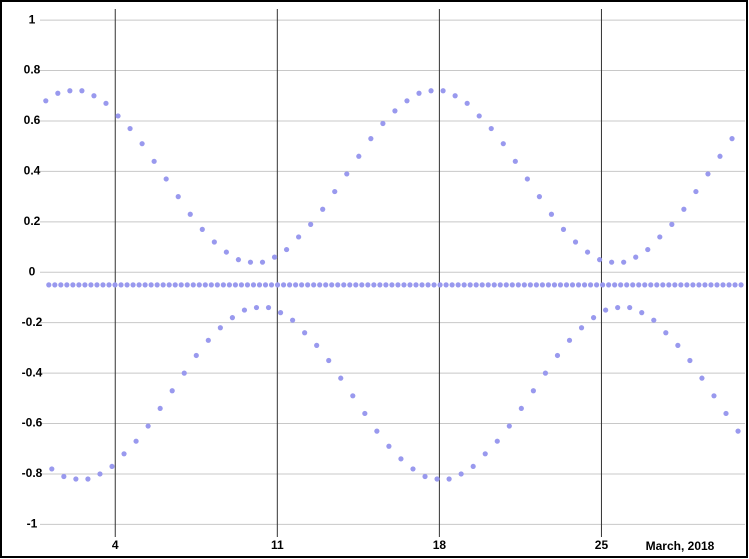  What do you see at coordinates (32, 120) in the screenshot?
I see `y-tick-label: 0.6` at bounding box center [32, 120].